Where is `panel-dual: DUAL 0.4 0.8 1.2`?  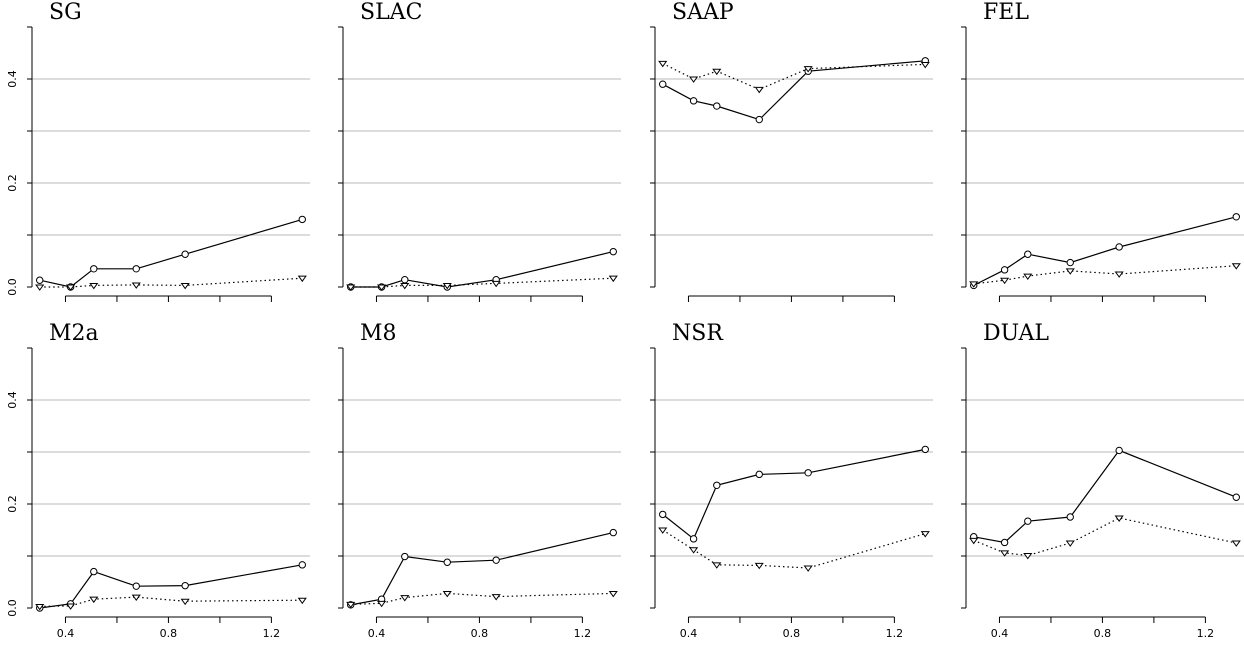
panel-dual: DUAL 0.4 0.8 1.2 is located at coordinates (1102, 480).